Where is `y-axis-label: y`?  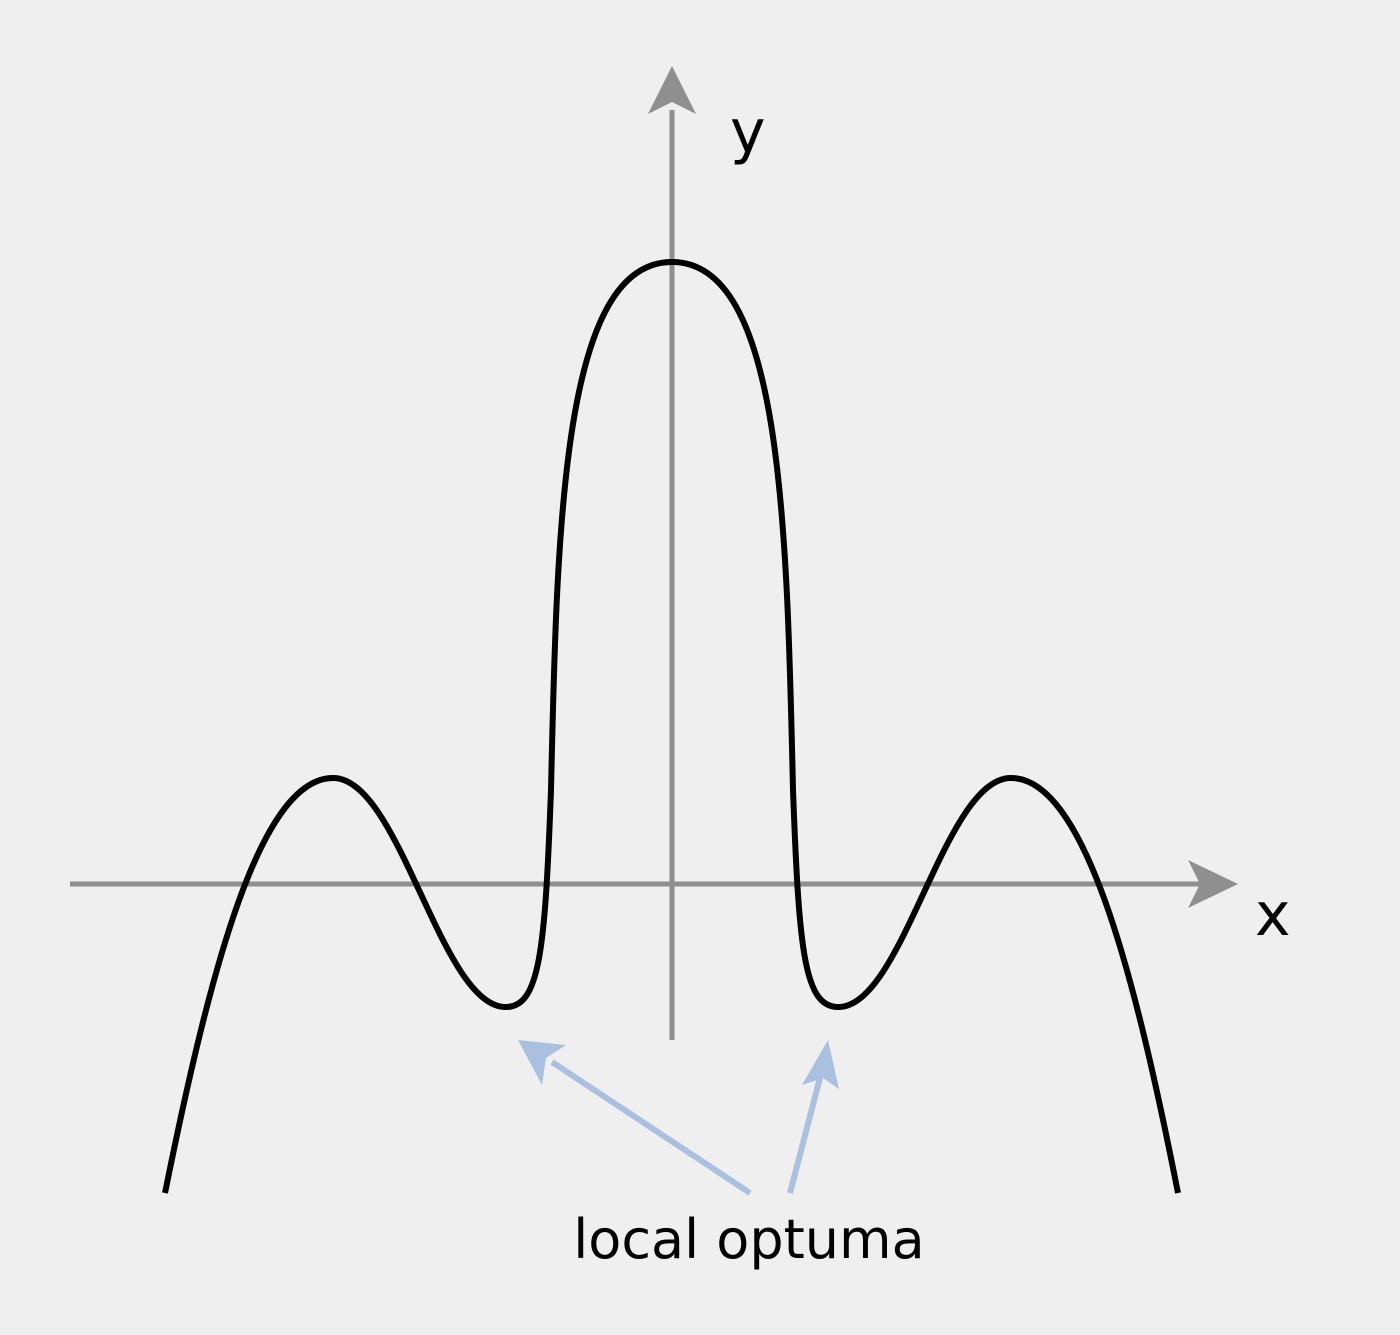
y-axis-label: y is located at coordinates (748, 132).